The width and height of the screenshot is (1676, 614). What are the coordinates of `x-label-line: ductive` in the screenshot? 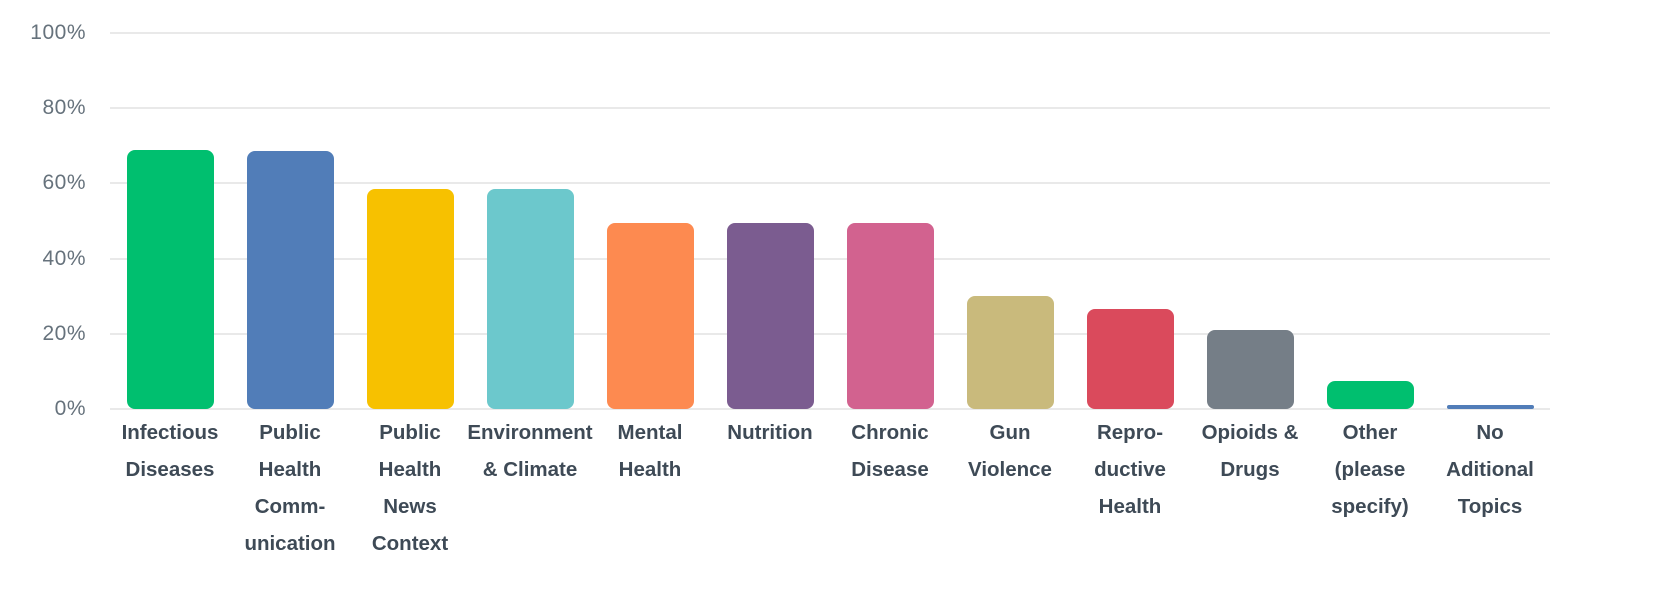 It's located at (1130, 469).